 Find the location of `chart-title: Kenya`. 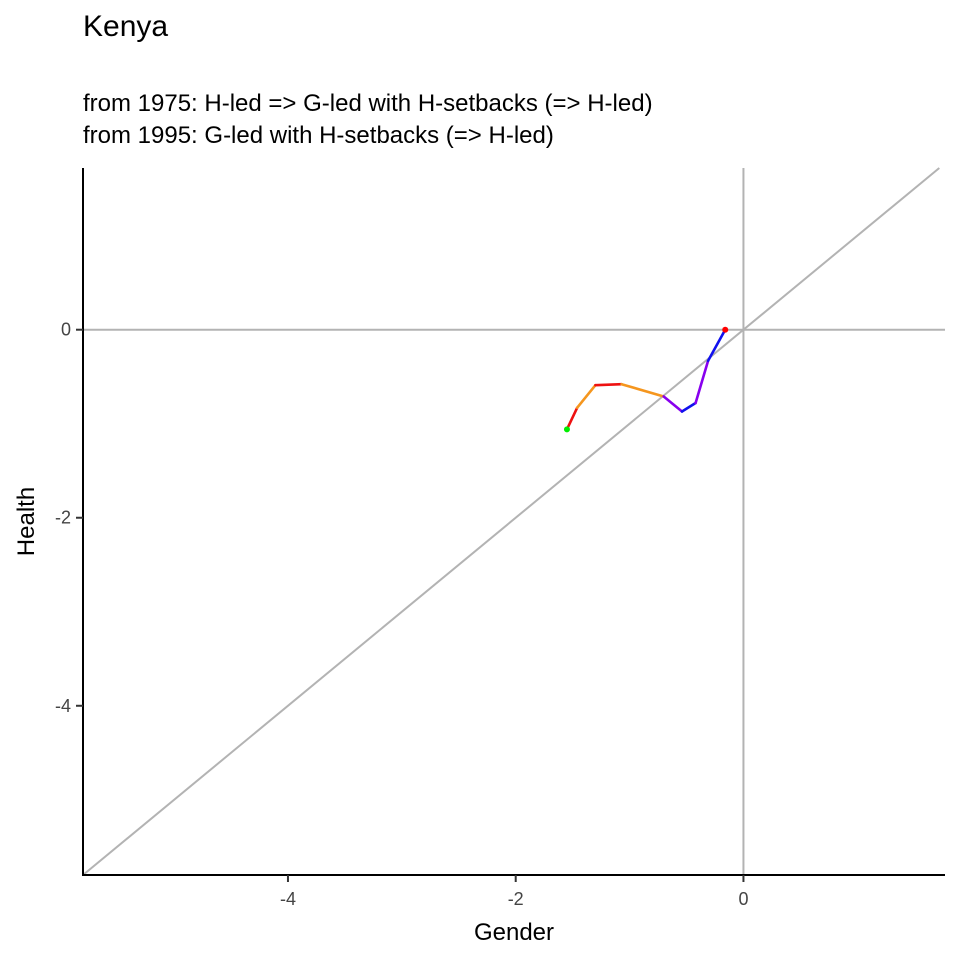

chart-title: Kenya is located at coordinates (126, 26).